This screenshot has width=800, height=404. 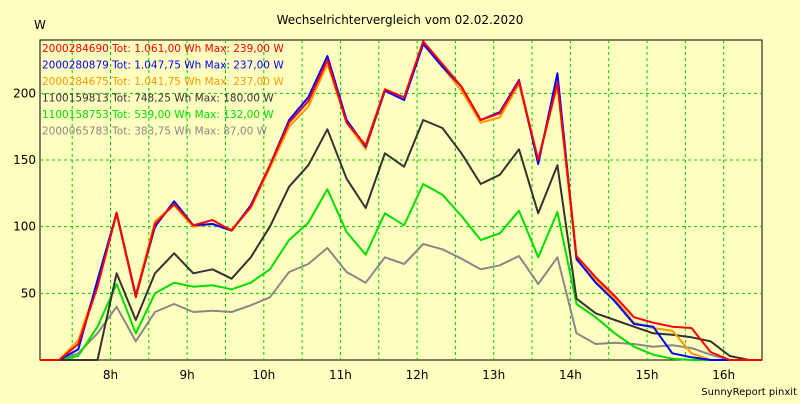 I want to click on legend-item-1100158753: 1100158753 Tot: 539,00 Wh Max: 132,00 W, so click(x=158, y=115).